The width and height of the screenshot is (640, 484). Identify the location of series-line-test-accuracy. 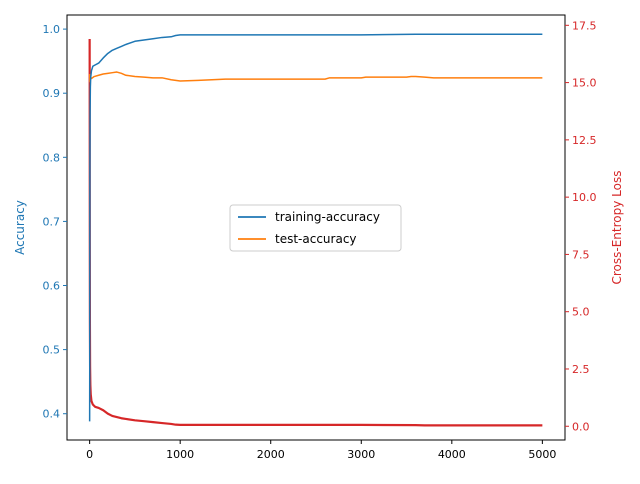
(315, 77).